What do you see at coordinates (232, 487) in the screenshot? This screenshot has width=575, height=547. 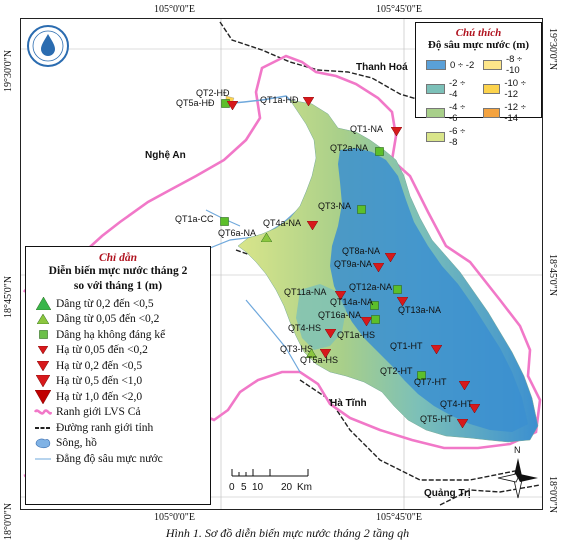 I see `scale-tick-0: 0` at bounding box center [232, 487].